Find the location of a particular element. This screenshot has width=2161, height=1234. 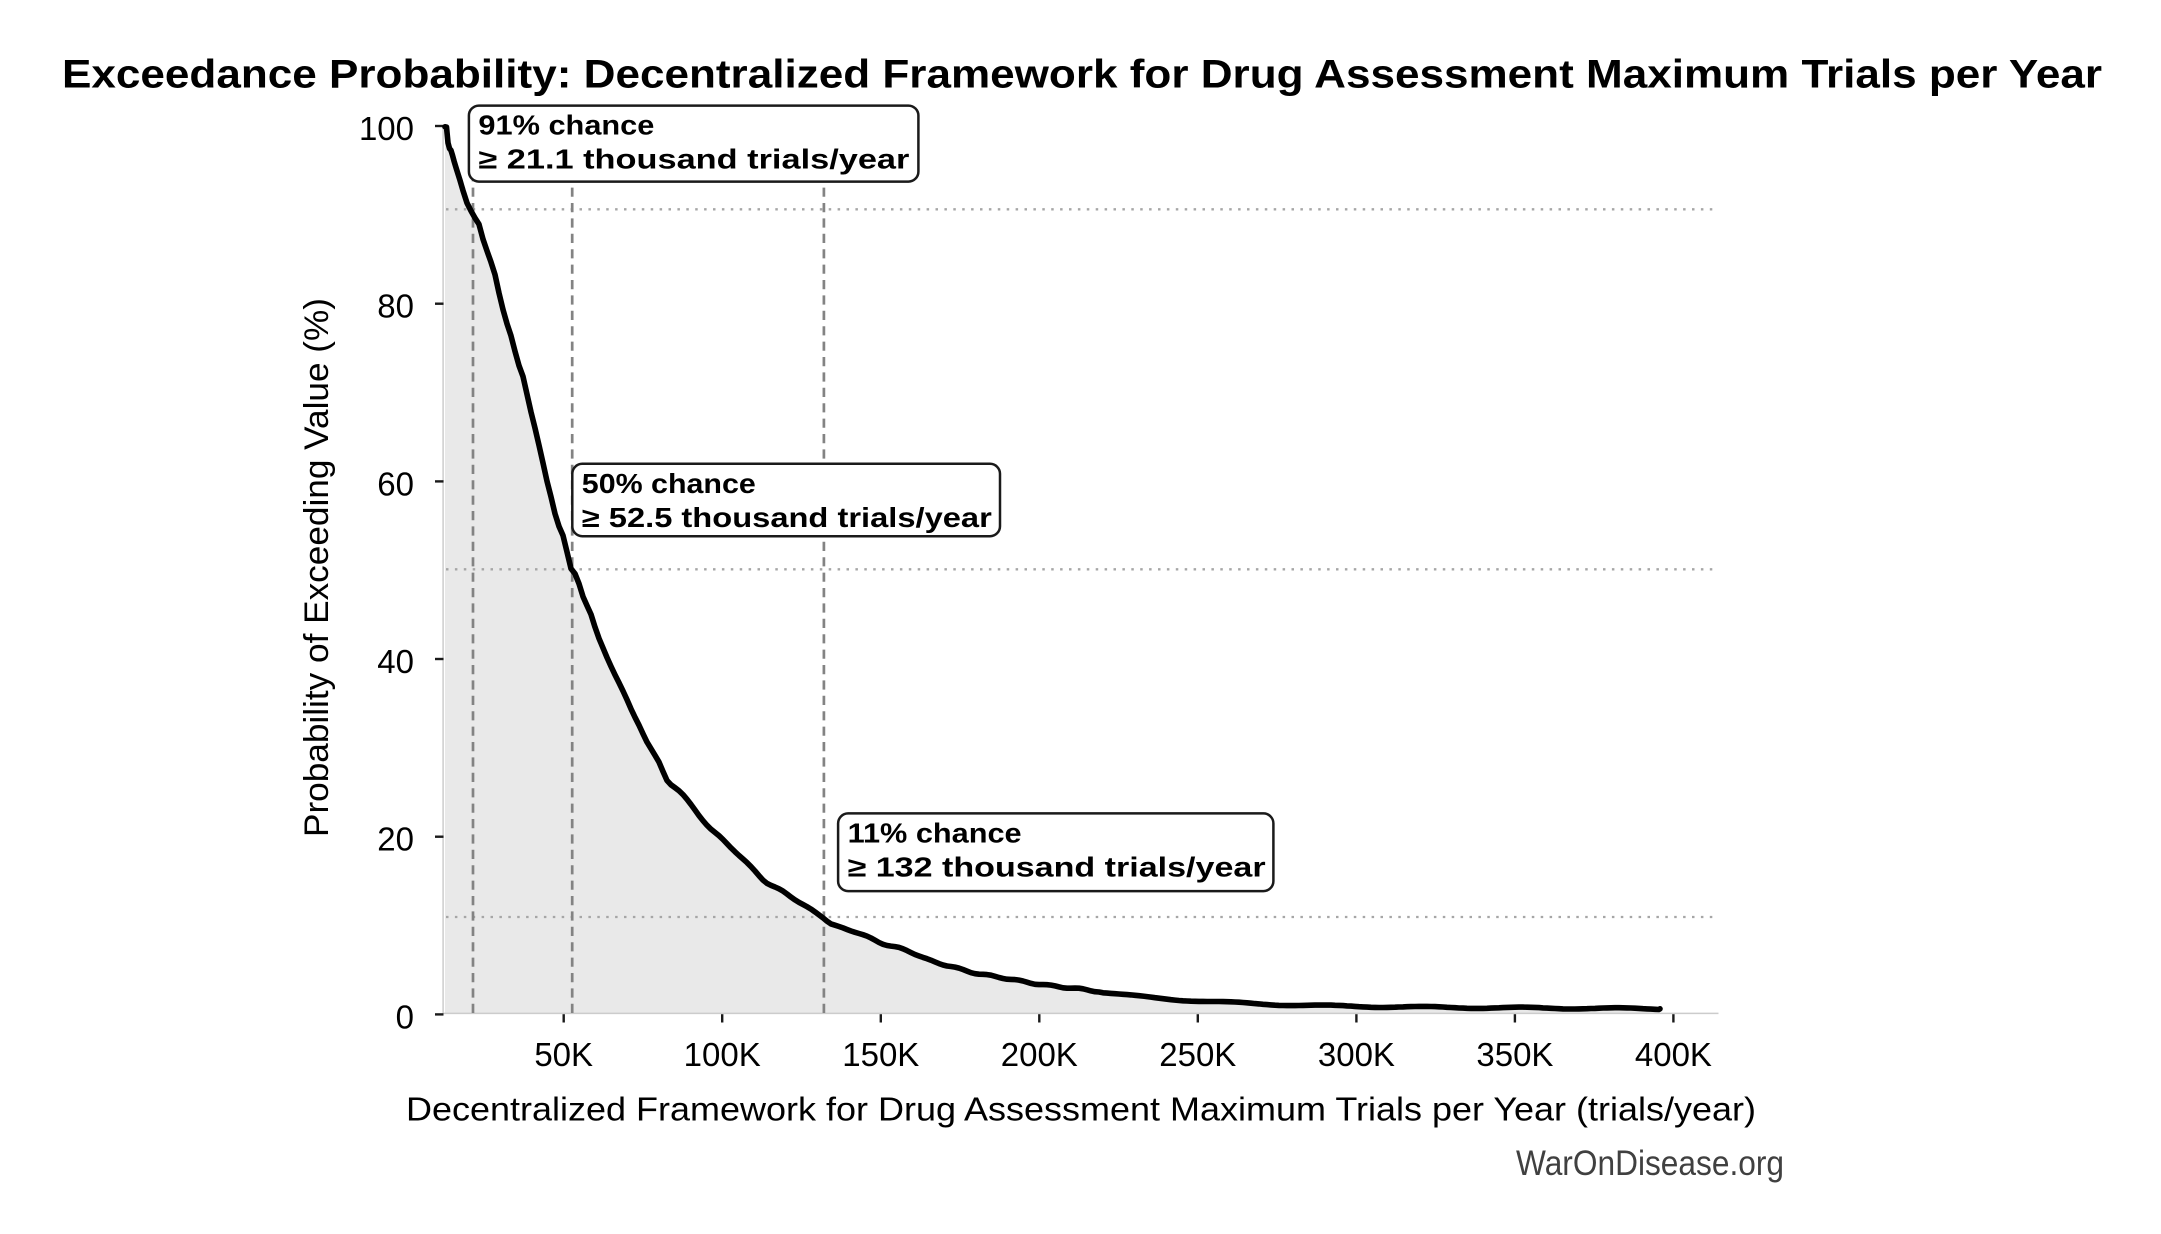

svg-text: WarOnDisease.org is located at coordinates (1650, 1163).